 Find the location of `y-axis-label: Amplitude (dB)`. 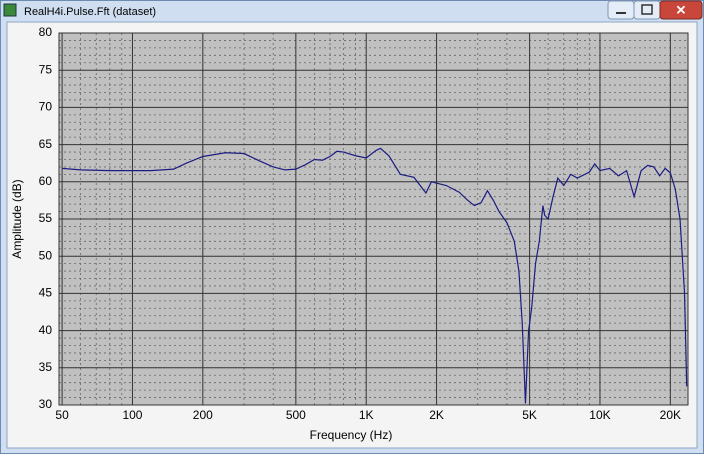

y-axis-label: Amplitude (dB) is located at coordinates (17, 218).